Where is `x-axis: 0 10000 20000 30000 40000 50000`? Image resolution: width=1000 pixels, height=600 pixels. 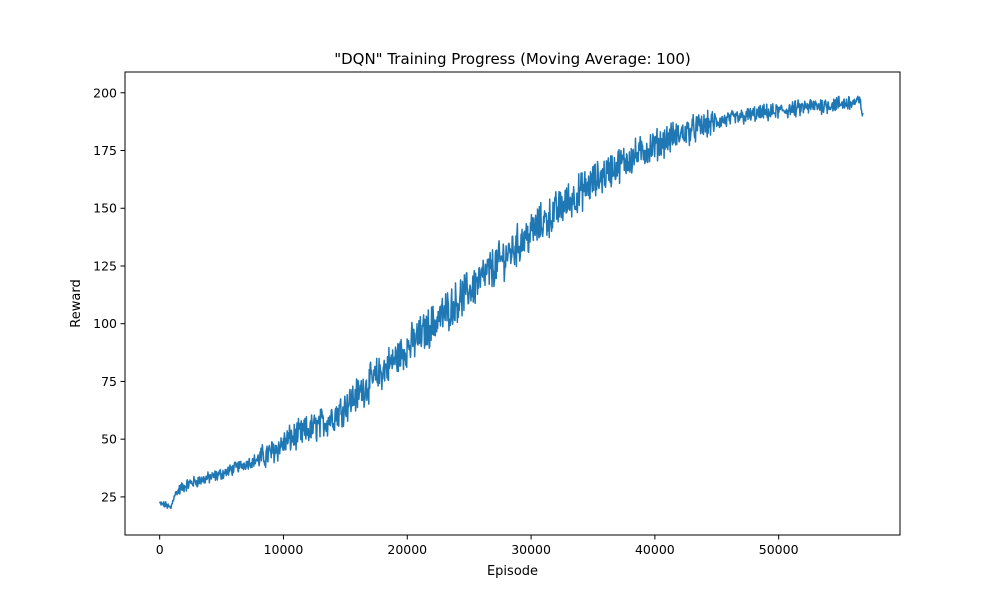 x-axis: 0 10000 20000 30000 40000 50000 is located at coordinates (477, 546).